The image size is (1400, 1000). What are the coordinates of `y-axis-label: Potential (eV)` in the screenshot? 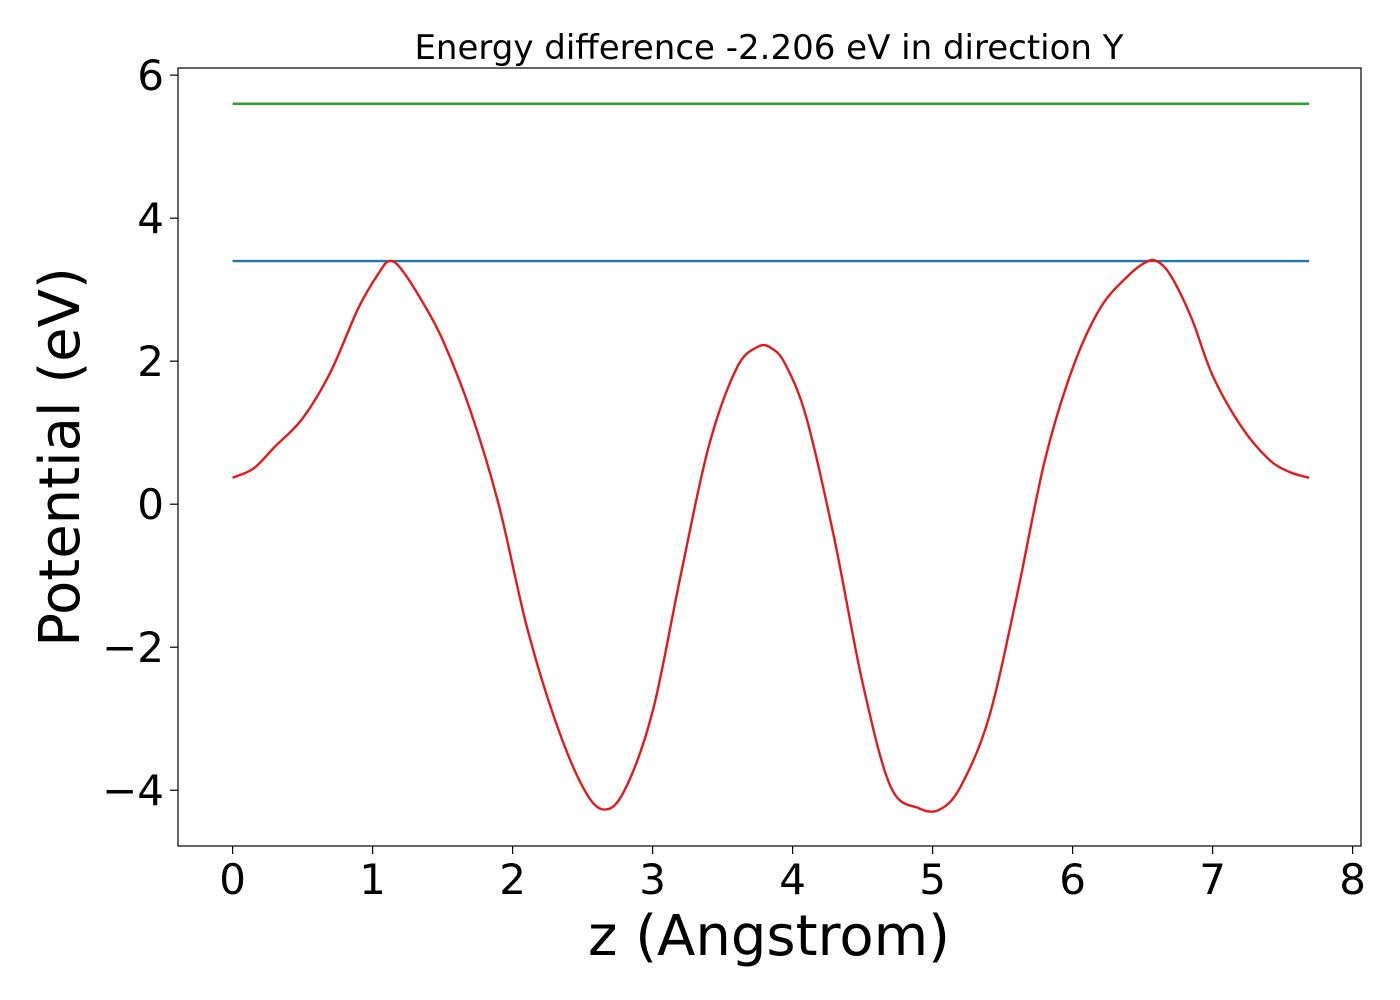 It's located at (60, 457).